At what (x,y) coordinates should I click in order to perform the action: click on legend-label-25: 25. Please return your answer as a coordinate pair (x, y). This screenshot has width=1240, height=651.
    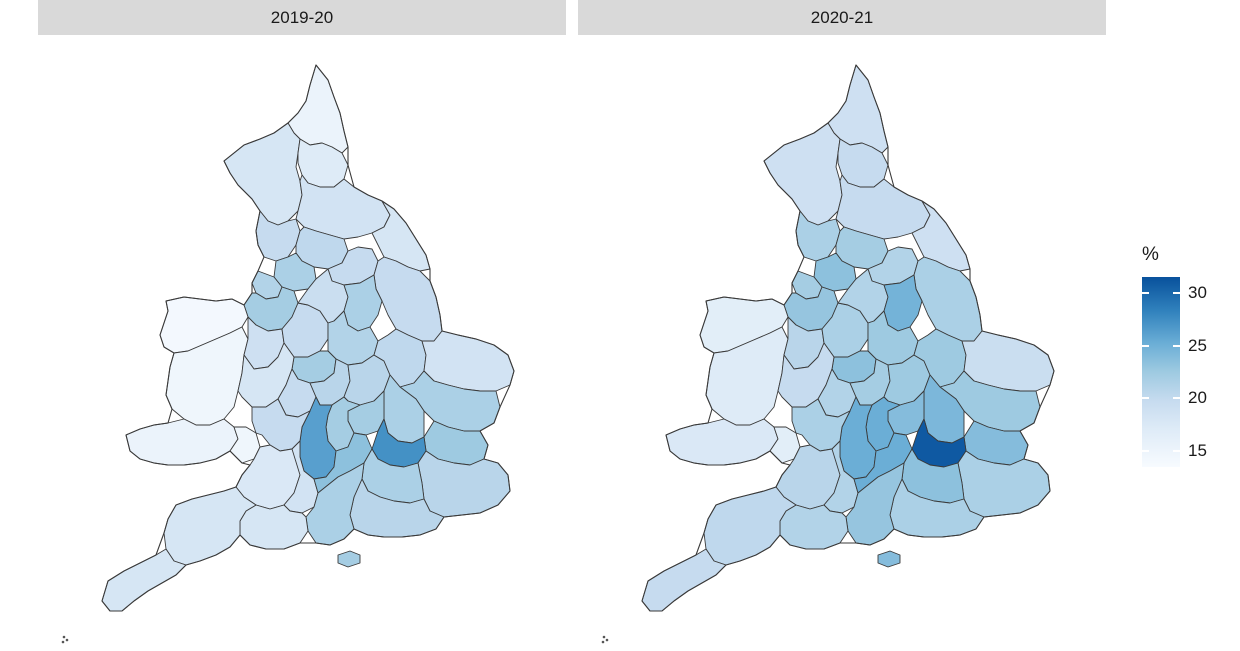
    Looking at the image, I should click on (1197, 345).